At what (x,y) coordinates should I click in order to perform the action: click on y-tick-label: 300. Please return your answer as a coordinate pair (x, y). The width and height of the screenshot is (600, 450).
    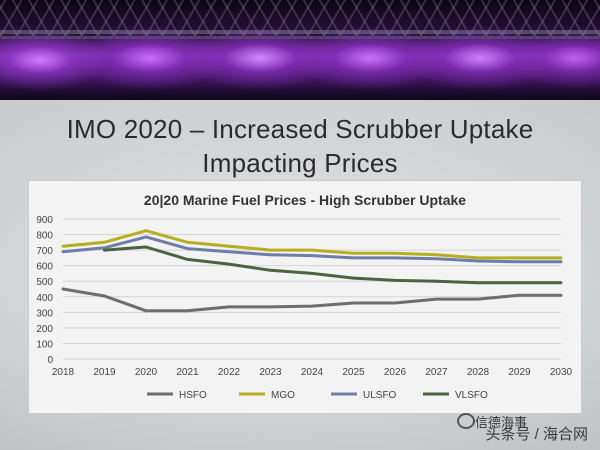
    Looking at the image, I should click on (44, 313).